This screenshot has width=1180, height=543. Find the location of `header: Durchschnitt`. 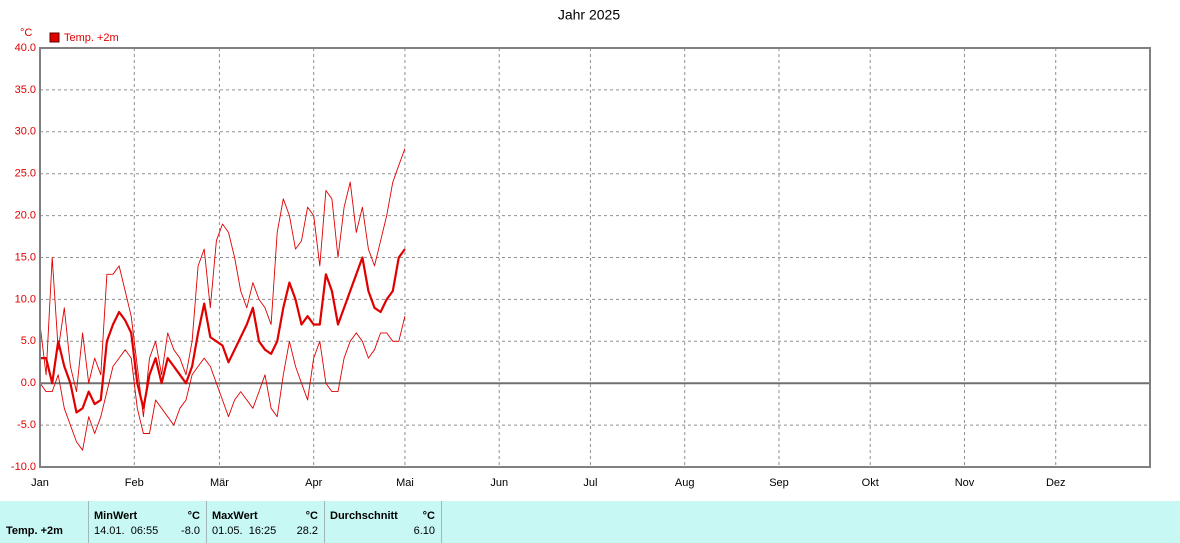

header: Durchschnitt is located at coordinates (364, 516).